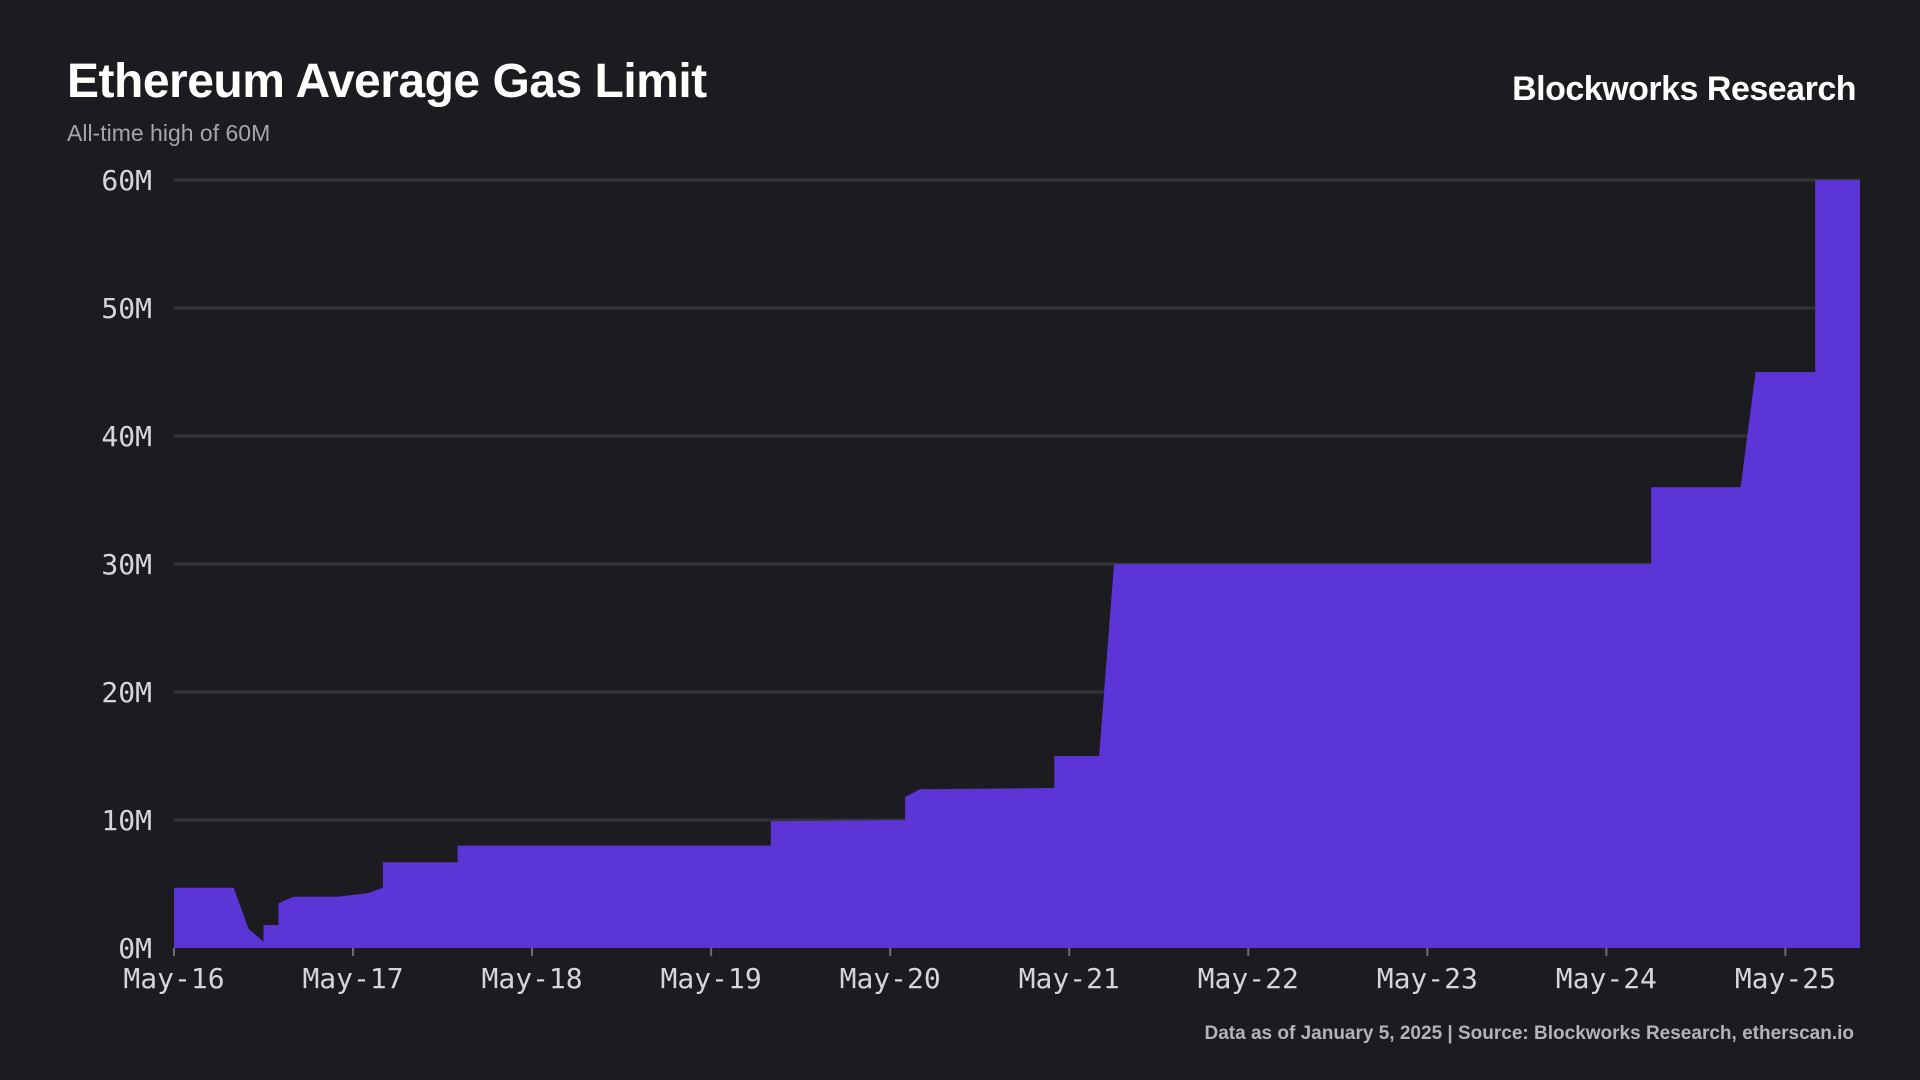 The height and width of the screenshot is (1080, 1920). Describe the element at coordinates (1427, 978) in the screenshot. I see `x-tick-label: May-23` at that location.